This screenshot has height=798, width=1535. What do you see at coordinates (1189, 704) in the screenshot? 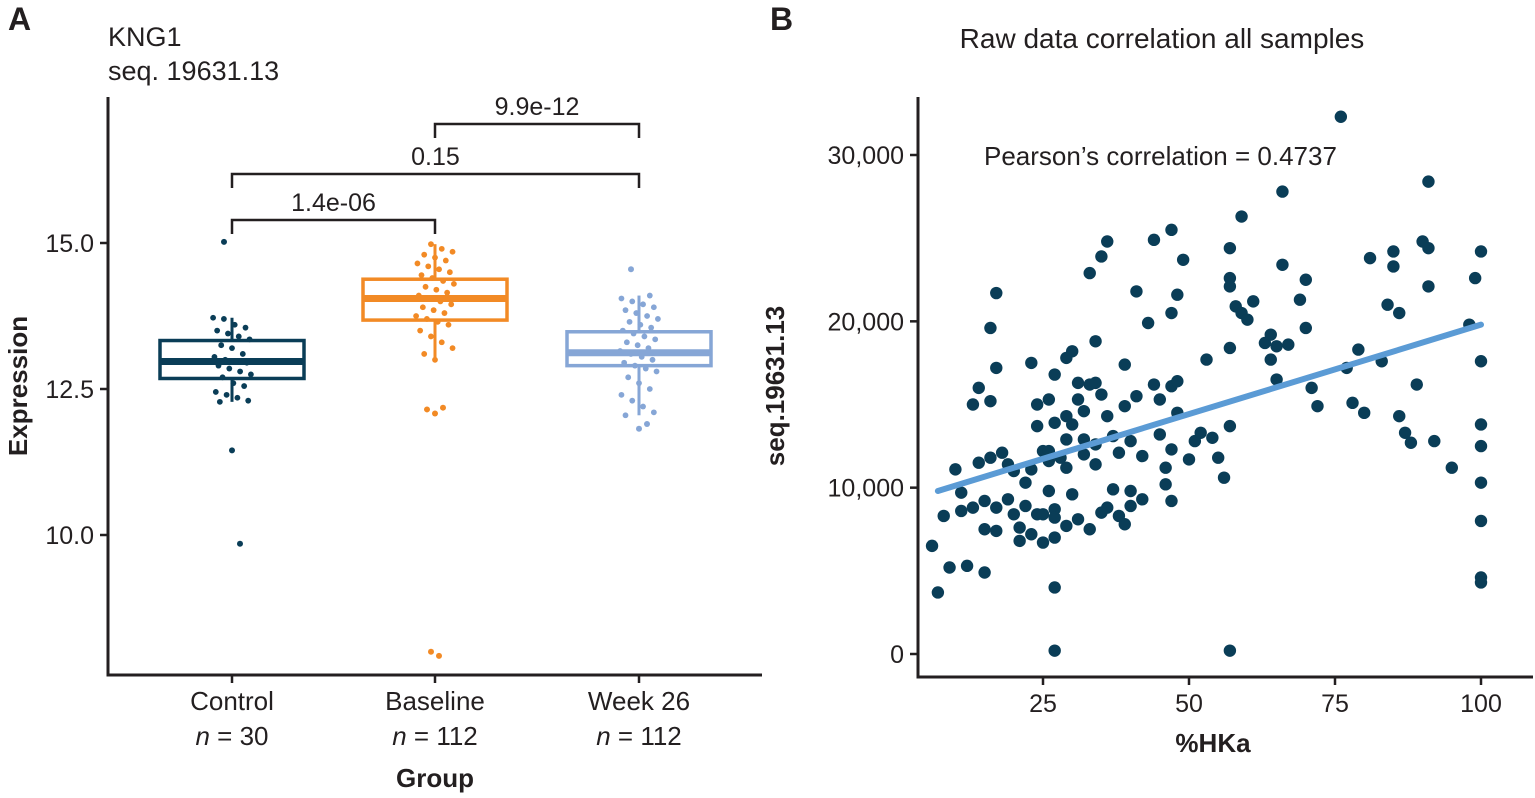
I see `scatter-x-tick-label: 50` at bounding box center [1189, 704].